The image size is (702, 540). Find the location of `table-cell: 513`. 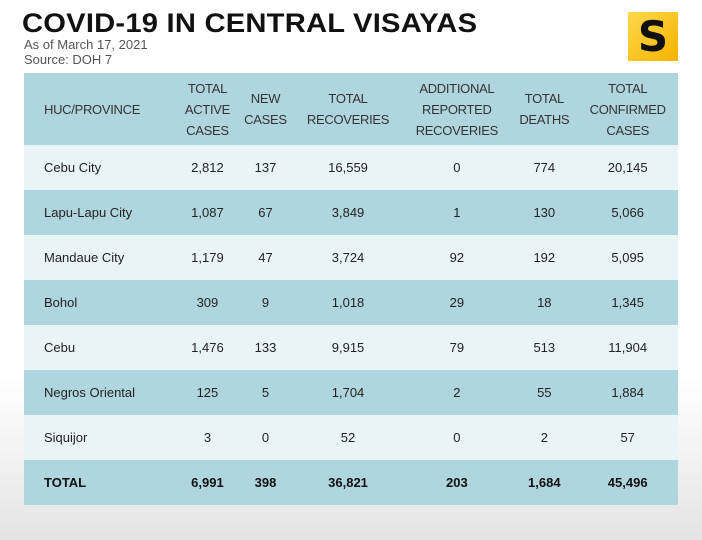

table-cell: 513 is located at coordinates (544, 347).